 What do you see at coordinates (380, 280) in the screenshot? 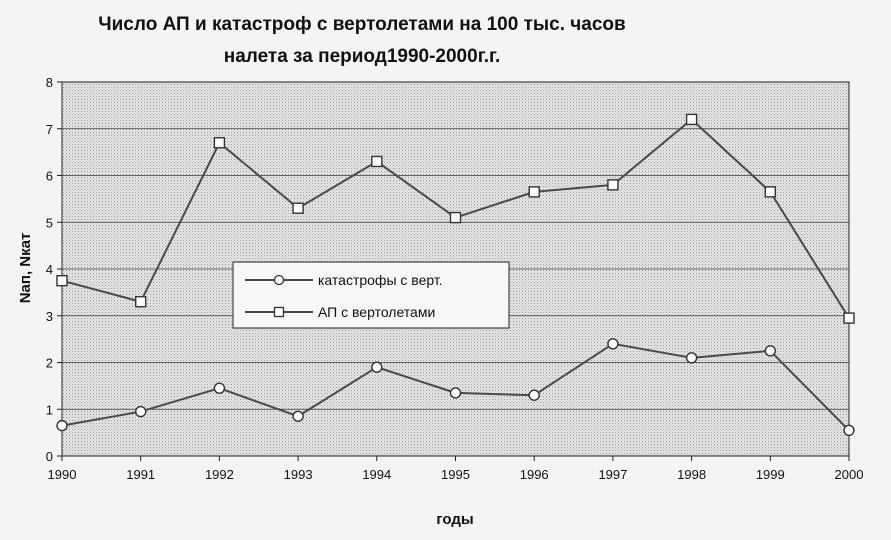
I see `legend-label-0: катастрофы с верт.` at bounding box center [380, 280].